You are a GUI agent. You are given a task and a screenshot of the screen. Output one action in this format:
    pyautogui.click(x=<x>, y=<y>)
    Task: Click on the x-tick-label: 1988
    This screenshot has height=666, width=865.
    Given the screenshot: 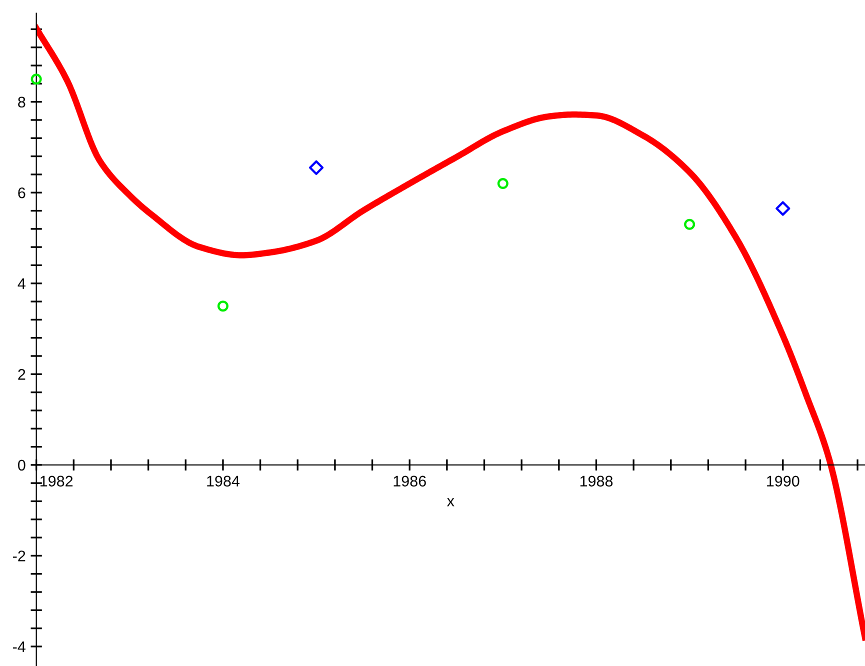 What is the action you would take?
    pyautogui.click(x=596, y=481)
    